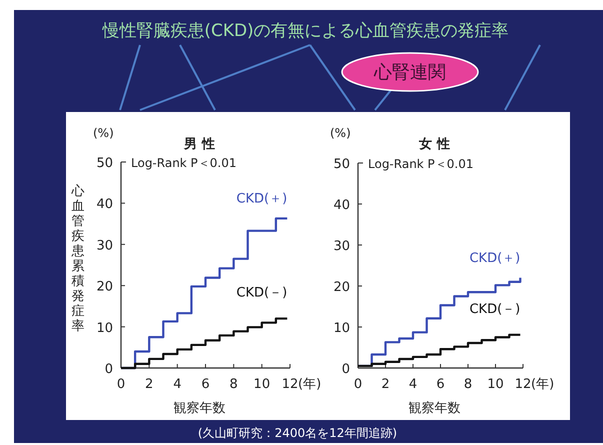 This screenshot has width=603, height=445. I want to click on chart-title: 女 性, so click(434, 144).